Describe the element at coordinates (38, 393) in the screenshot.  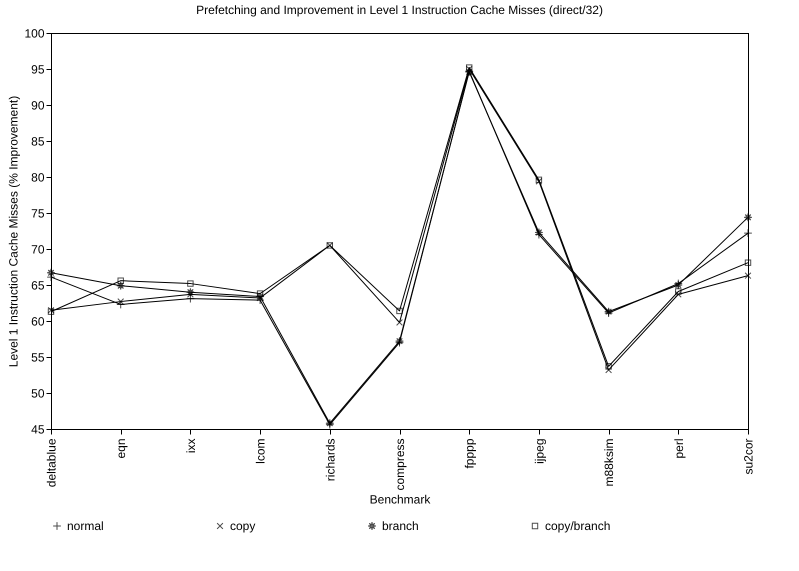
I see `y-tick-label: 50` at that location.